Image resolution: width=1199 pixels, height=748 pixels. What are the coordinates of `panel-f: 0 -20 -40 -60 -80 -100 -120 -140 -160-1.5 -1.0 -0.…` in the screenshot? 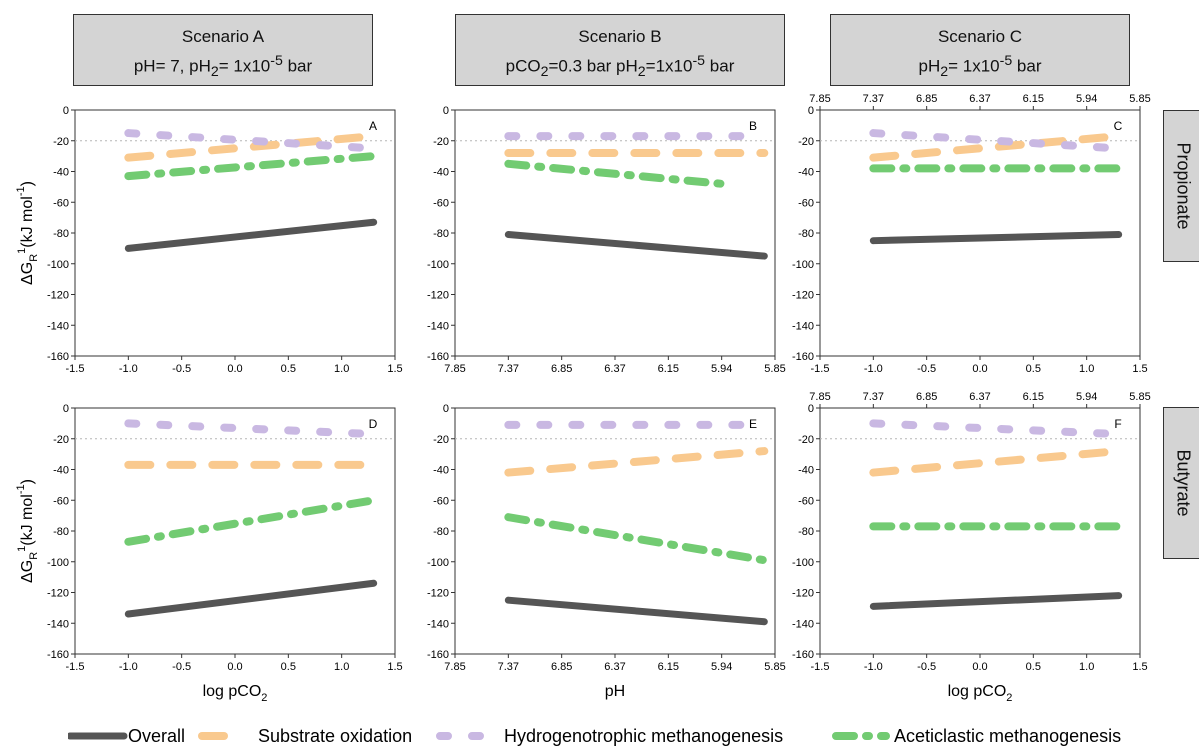 It's located at (971, 547).